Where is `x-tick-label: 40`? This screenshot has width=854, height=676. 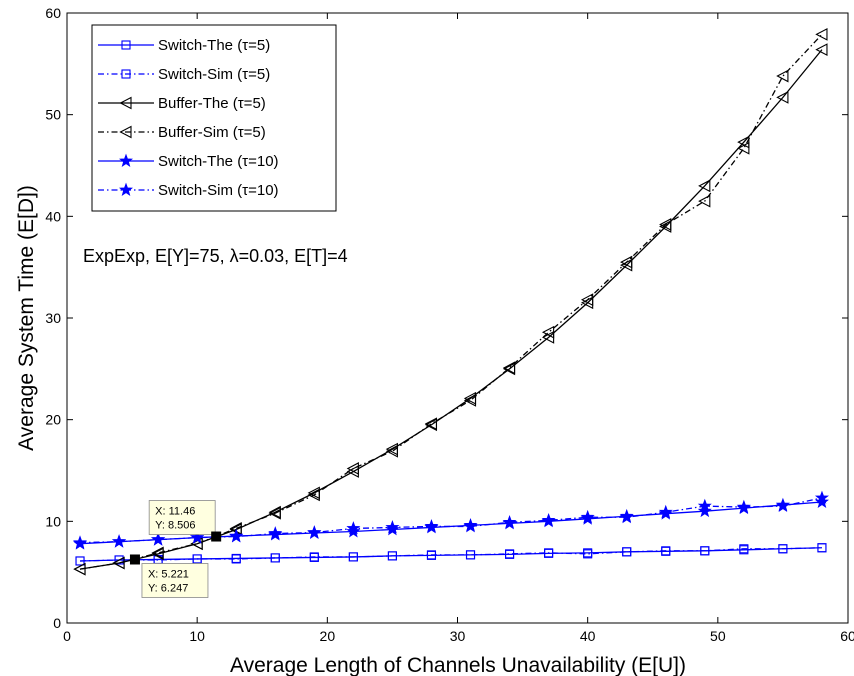 x-tick-label: 40 is located at coordinates (588, 636).